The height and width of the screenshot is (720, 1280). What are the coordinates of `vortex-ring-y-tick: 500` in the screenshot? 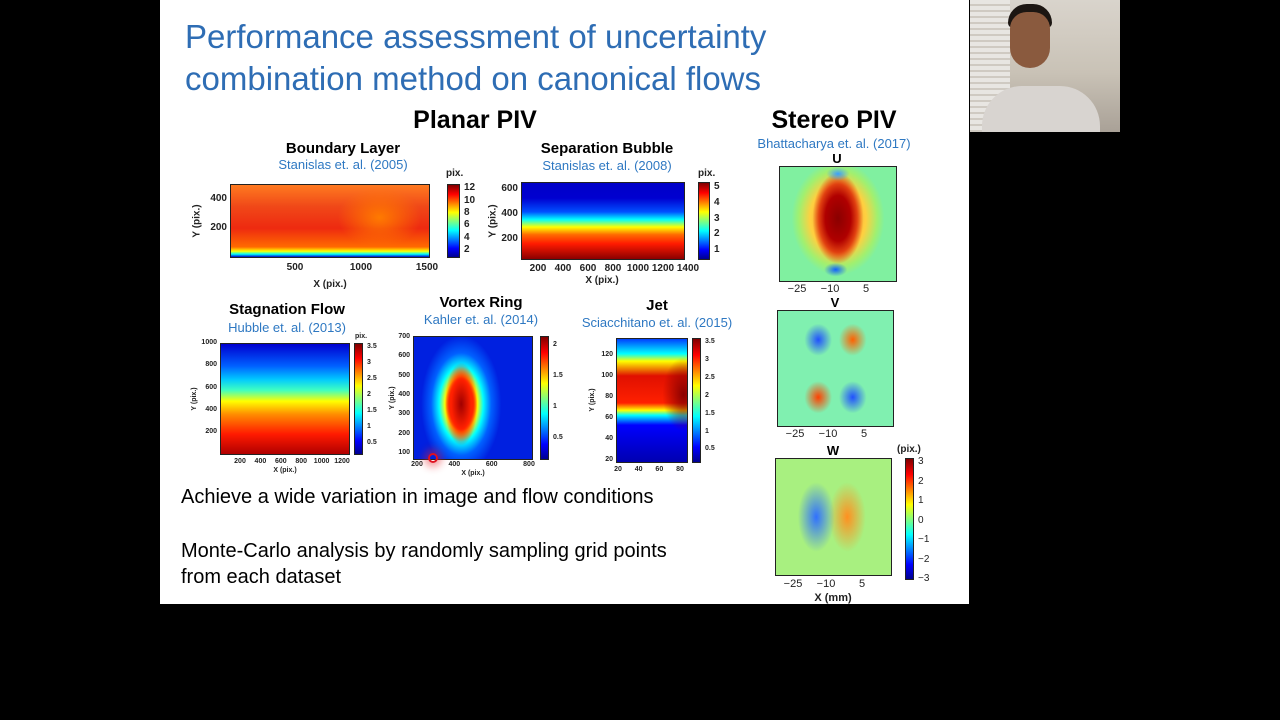 It's located at (404, 375).